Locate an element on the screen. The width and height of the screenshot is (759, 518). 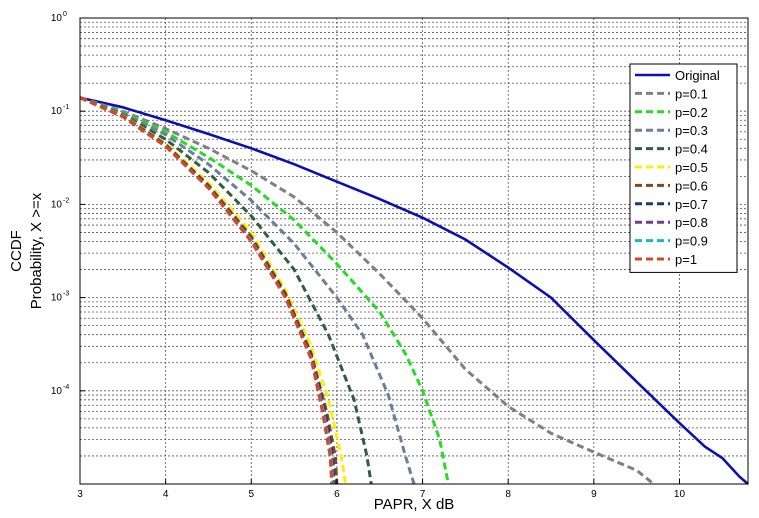
legend-label: p=0.5 is located at coordinates (691, 167).